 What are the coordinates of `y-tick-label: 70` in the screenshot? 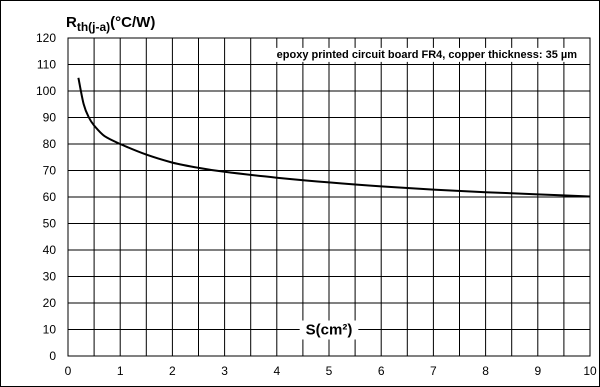 It's located at (50, 171).